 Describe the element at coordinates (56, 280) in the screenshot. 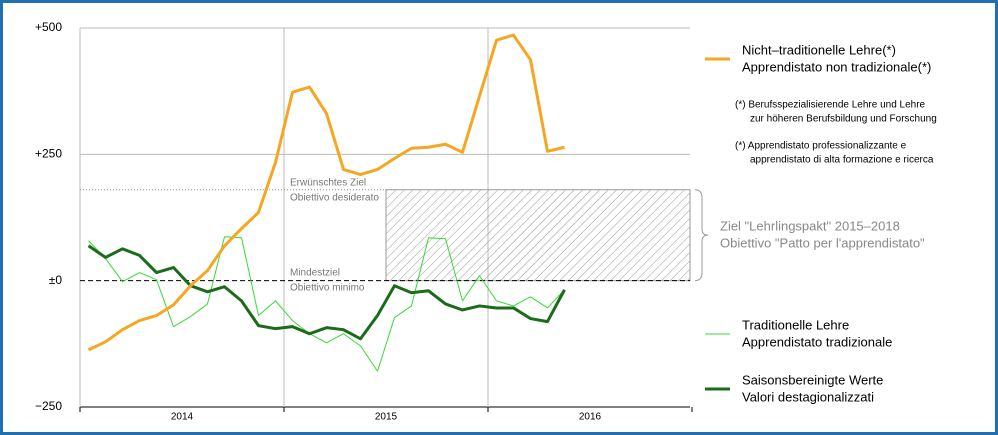

I see `y-tick-label: ±0` at that location.